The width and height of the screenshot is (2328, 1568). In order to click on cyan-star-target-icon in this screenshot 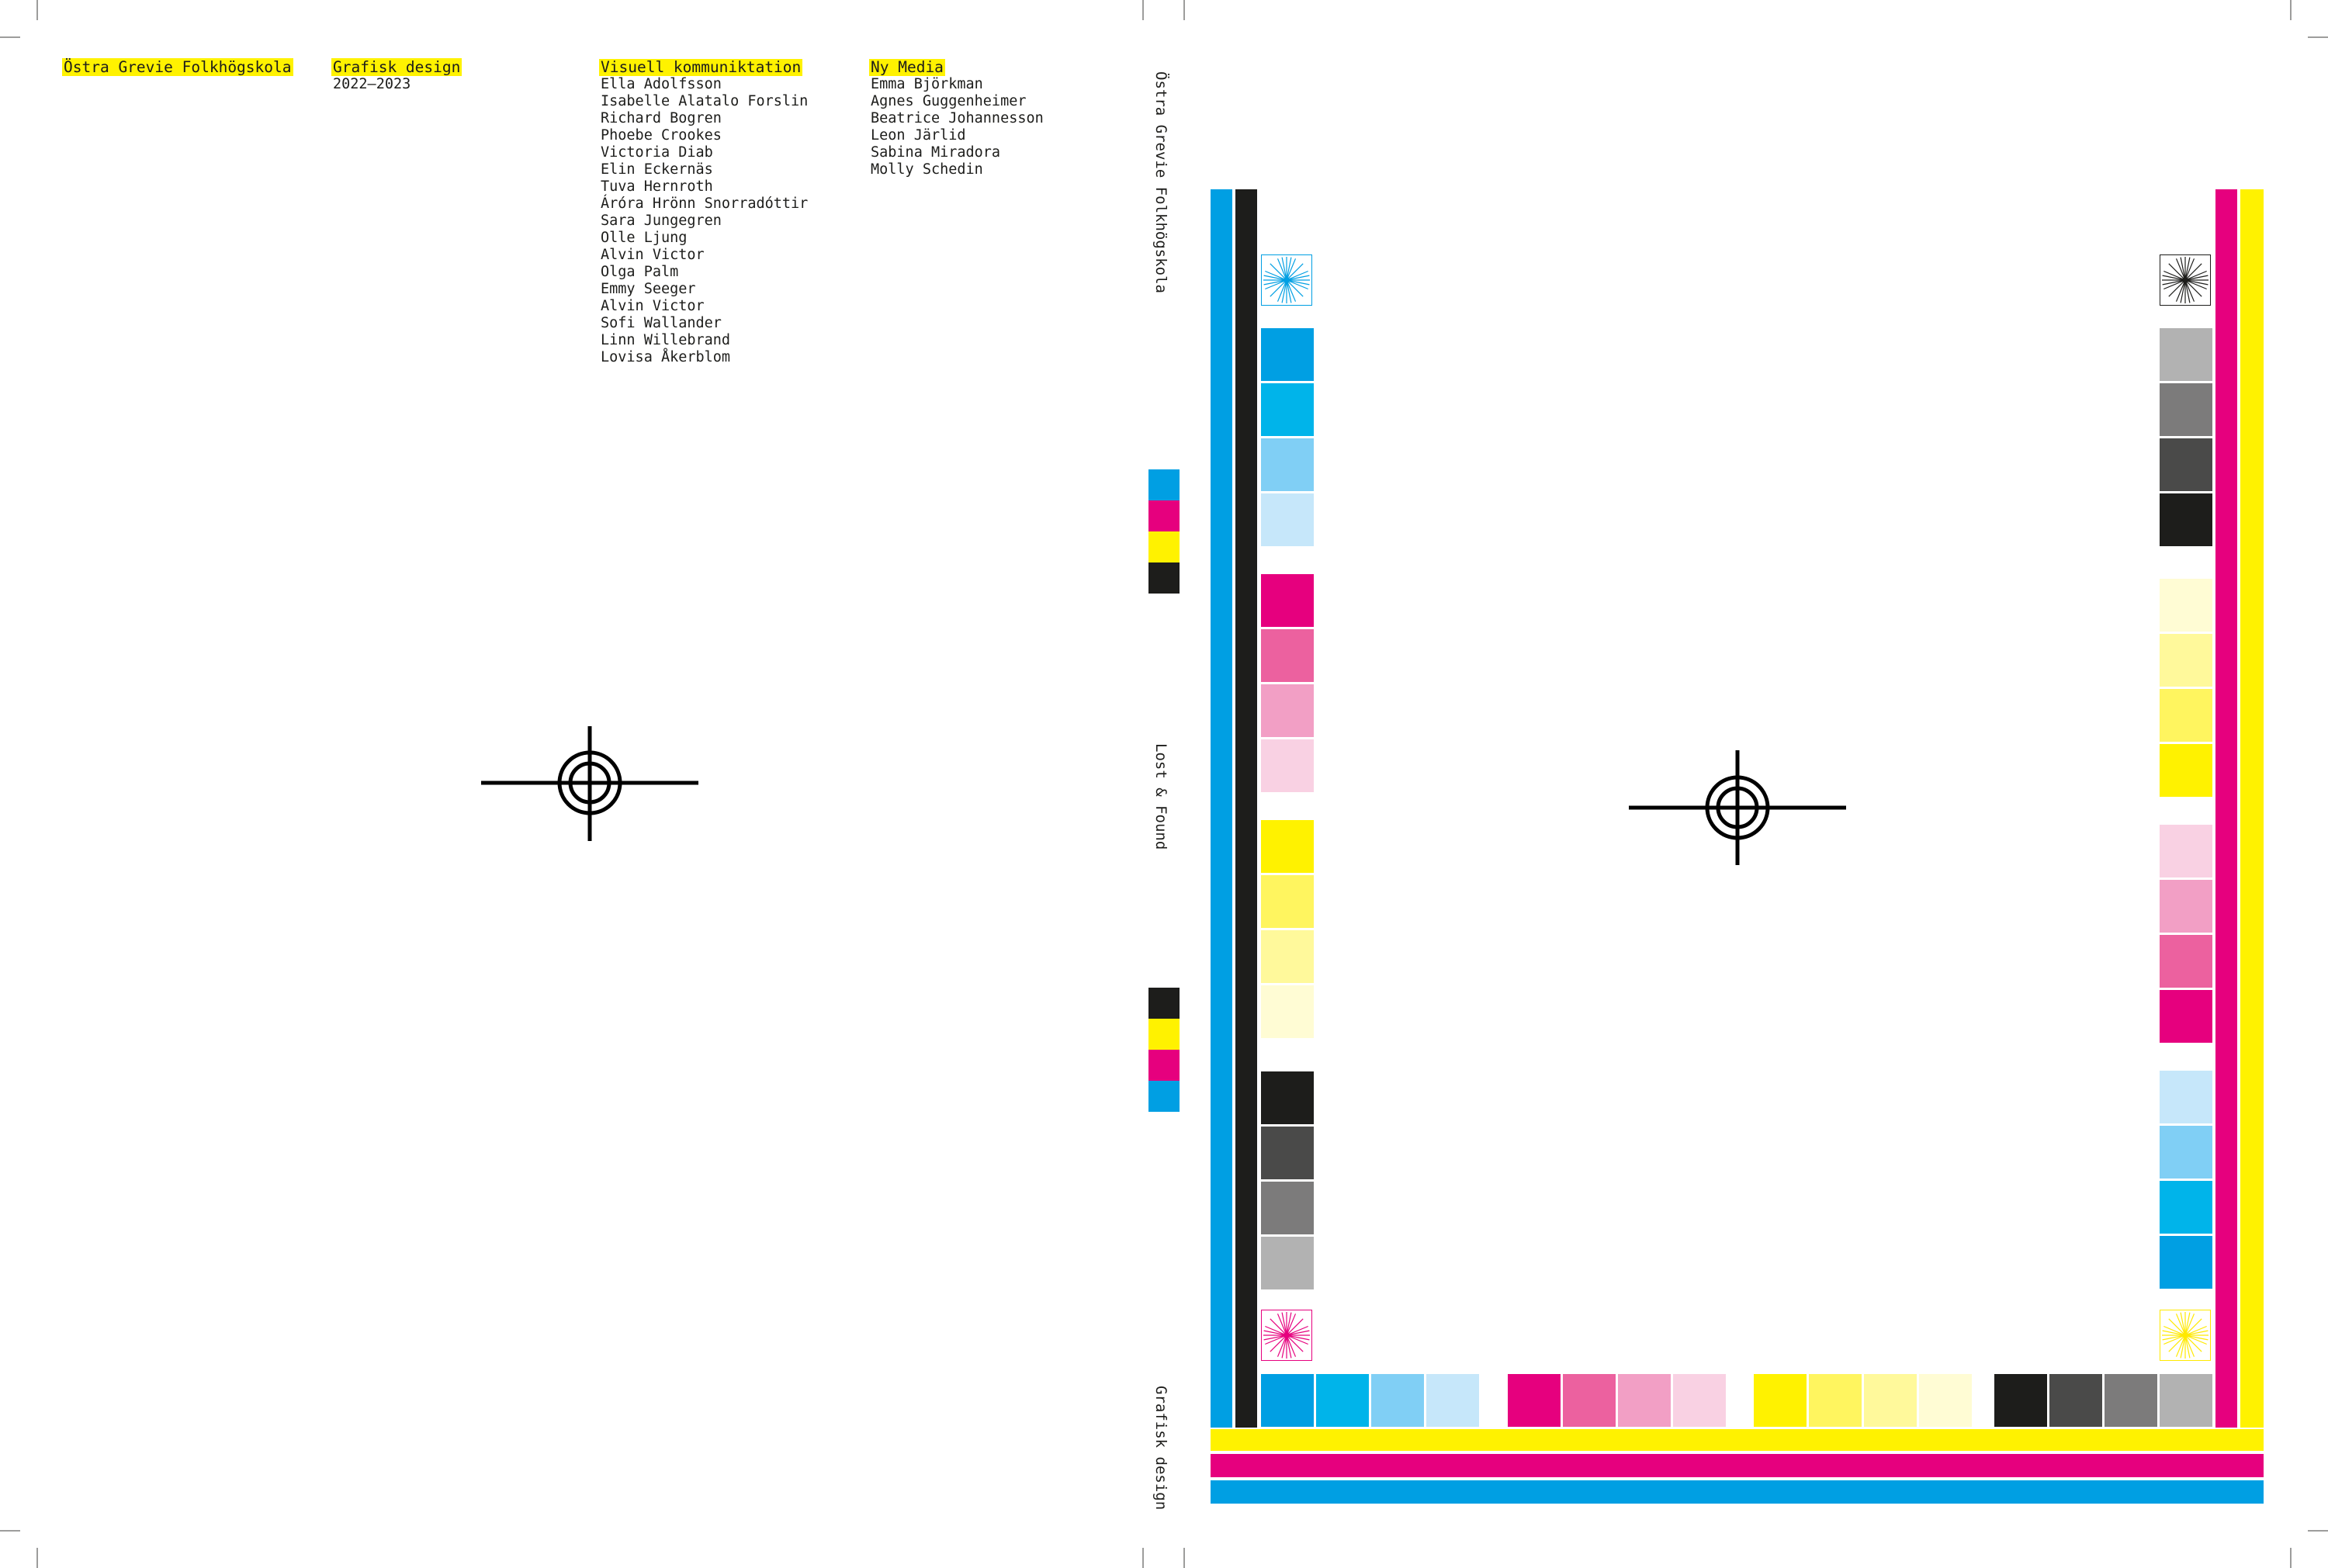, I will do `click(1286, 280)`.